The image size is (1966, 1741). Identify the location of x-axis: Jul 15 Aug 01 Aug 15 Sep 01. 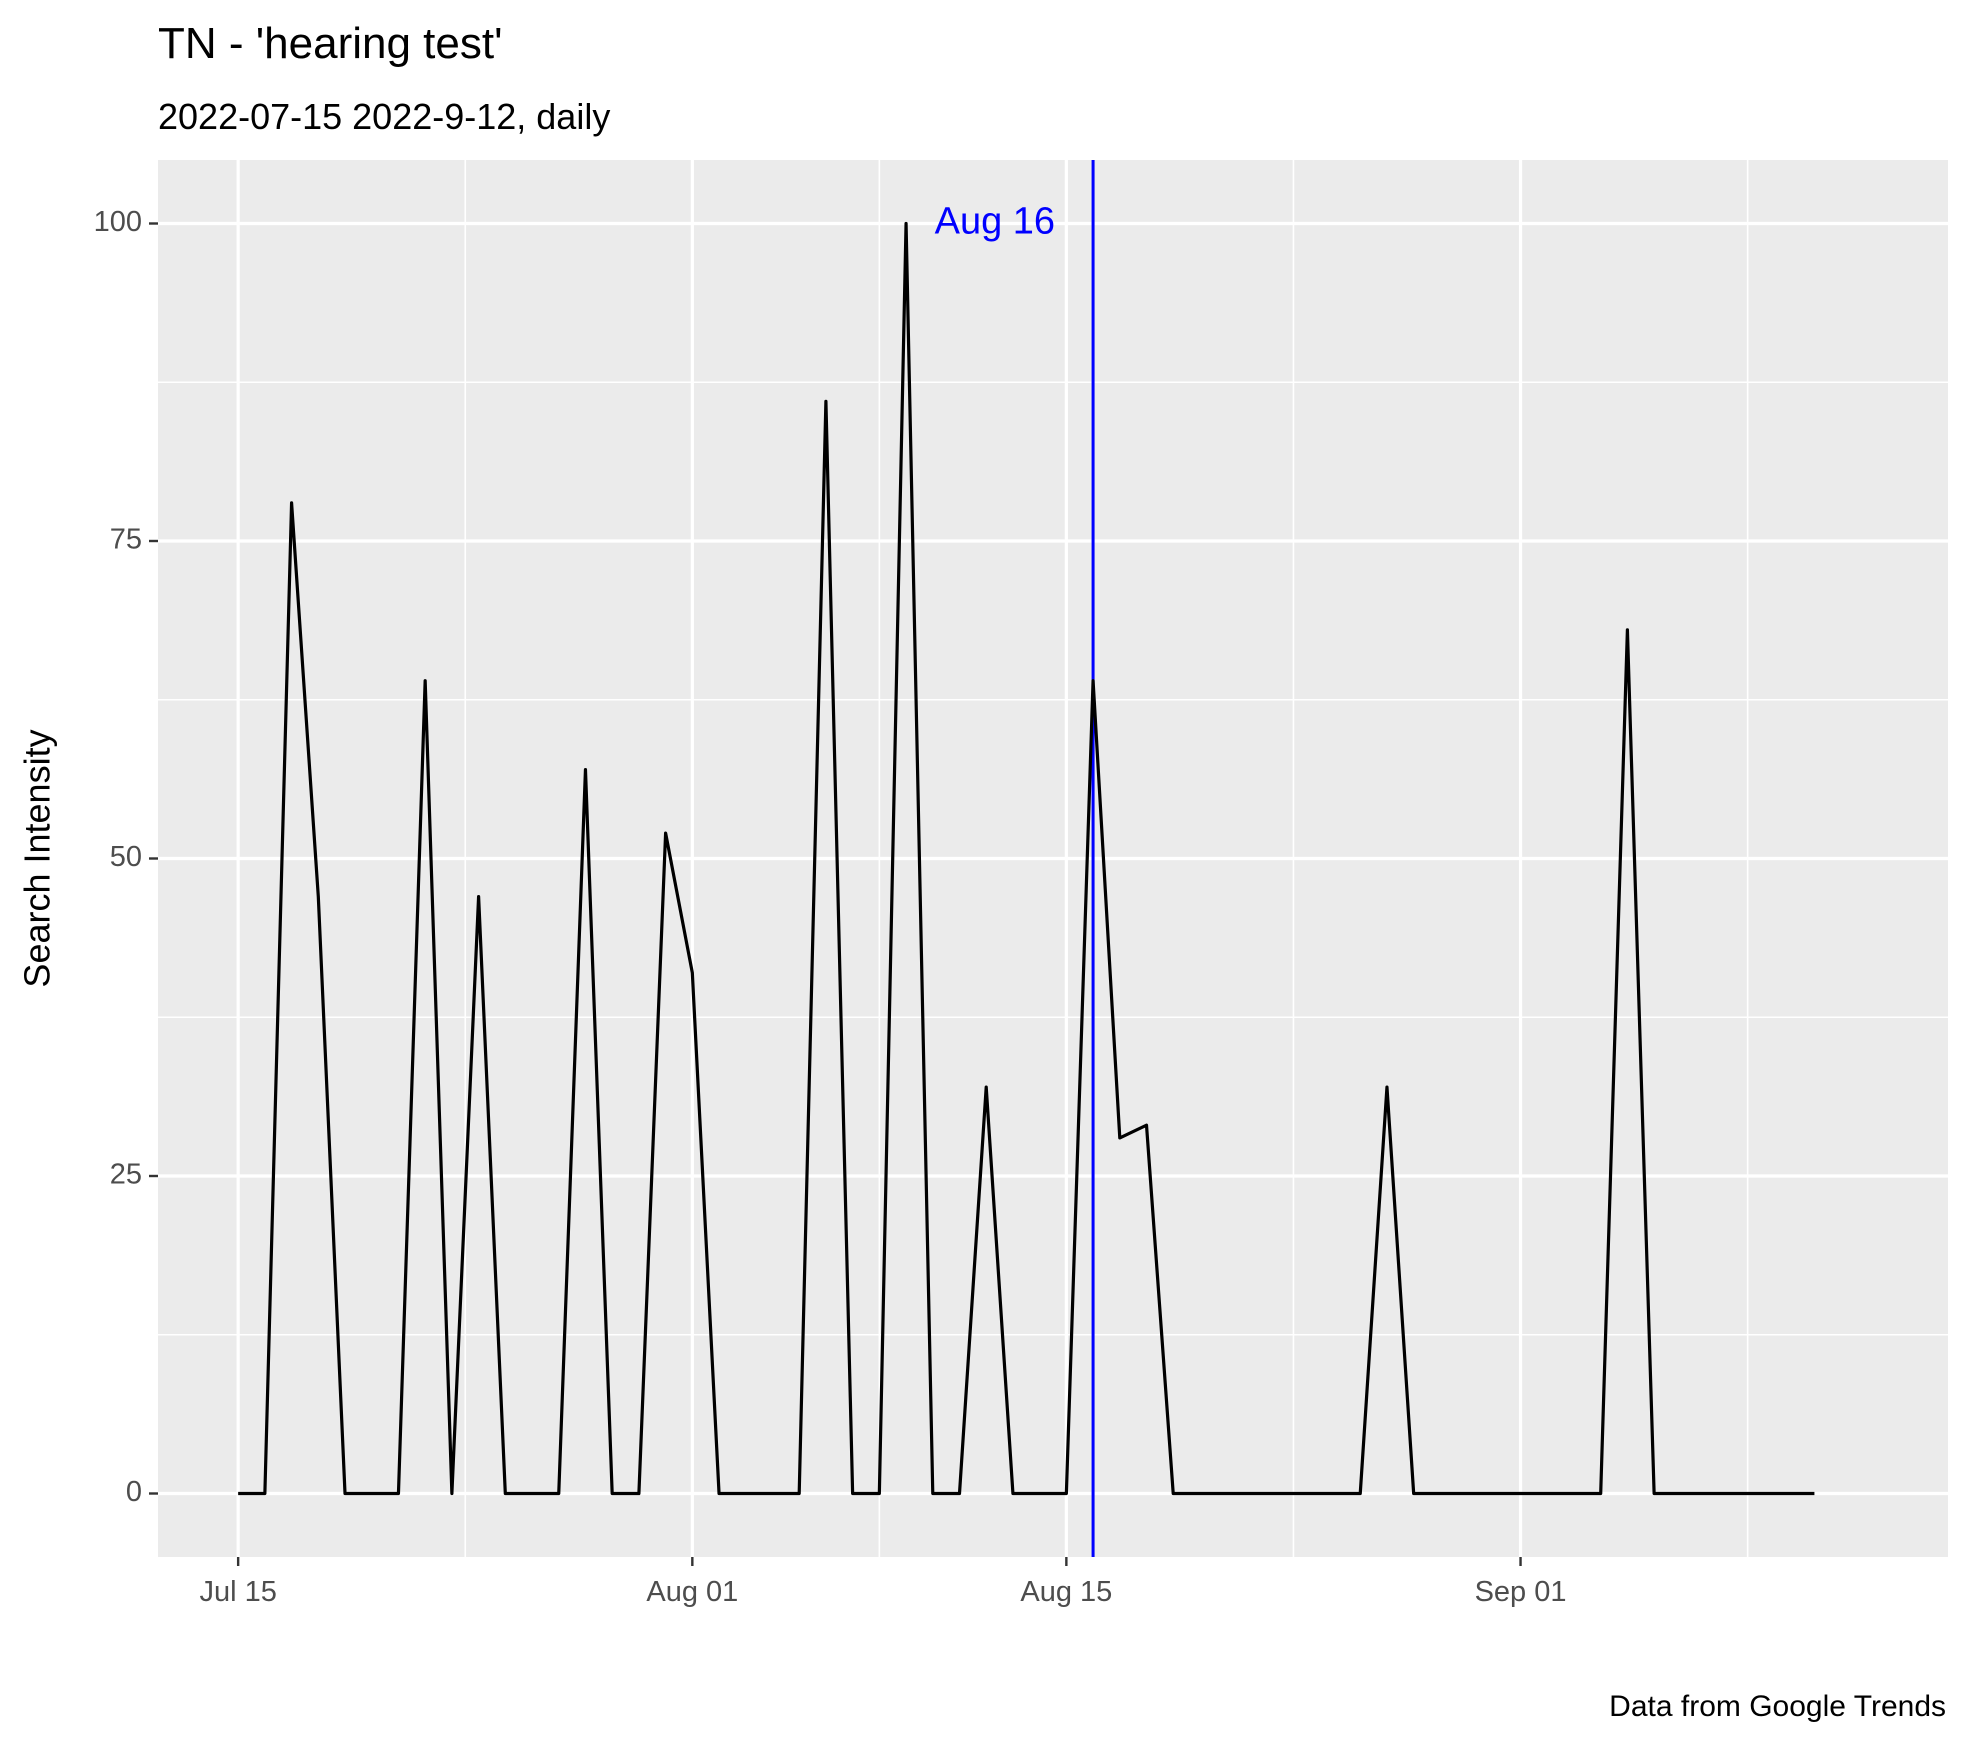
(882, 1582).